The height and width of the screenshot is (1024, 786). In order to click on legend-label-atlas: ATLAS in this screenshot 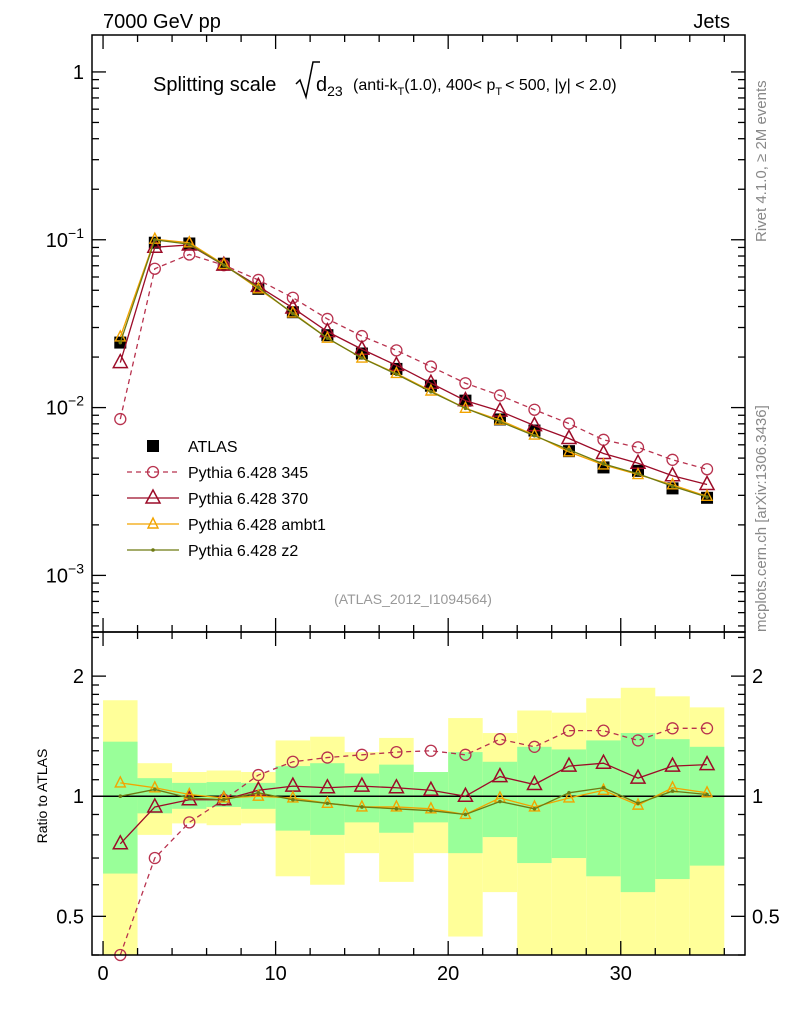, I will do `click(213, 447)`.